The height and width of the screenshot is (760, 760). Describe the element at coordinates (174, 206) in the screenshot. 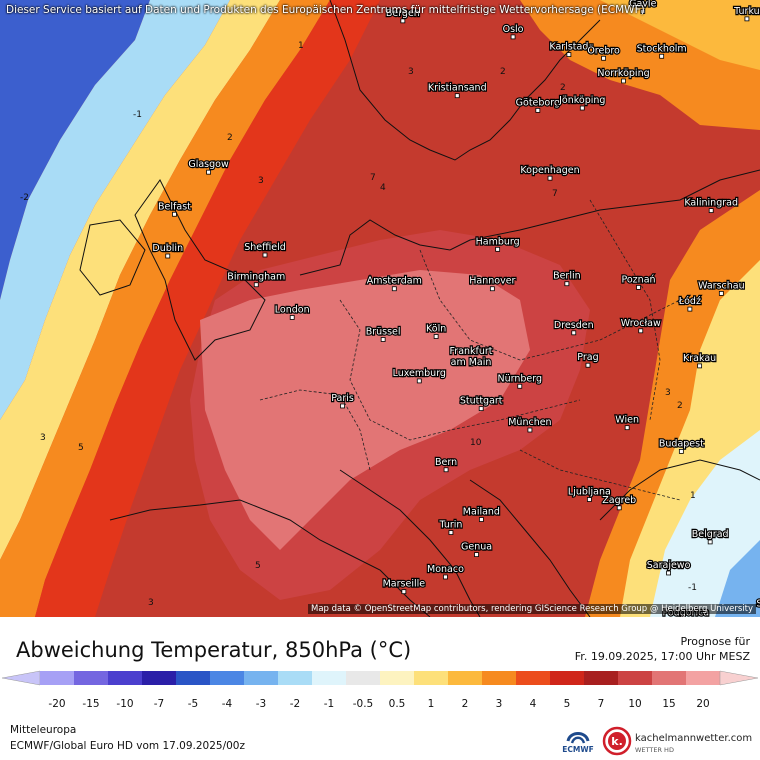

I see `city-label: Belfast` at that location.